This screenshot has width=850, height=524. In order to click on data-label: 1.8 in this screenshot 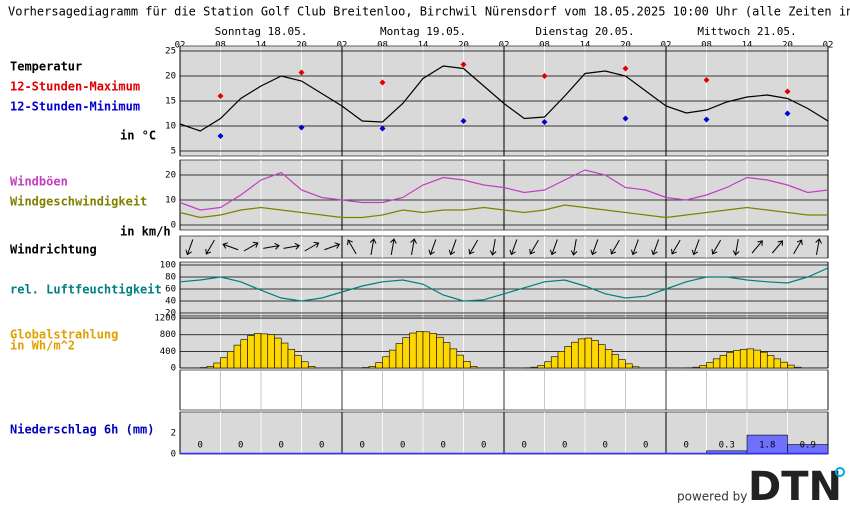, I will do `click(767, 446)`.